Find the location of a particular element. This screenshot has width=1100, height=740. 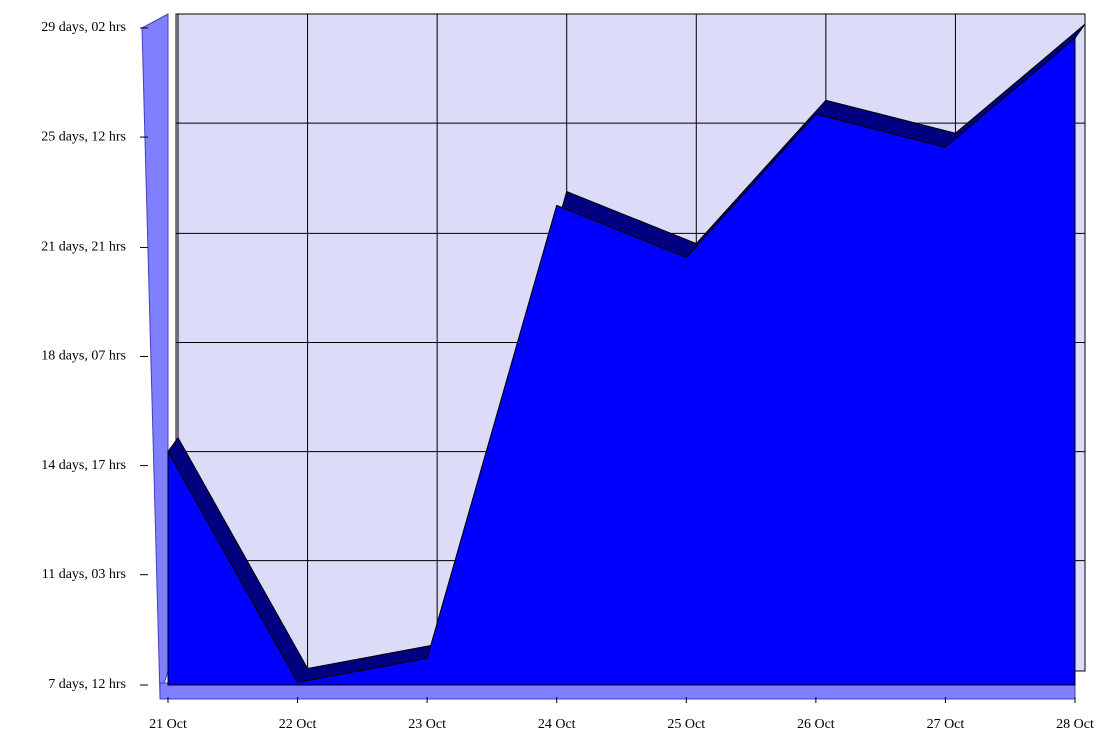

x-tick-label: 23 Oct is located at coordinates (427, 724).